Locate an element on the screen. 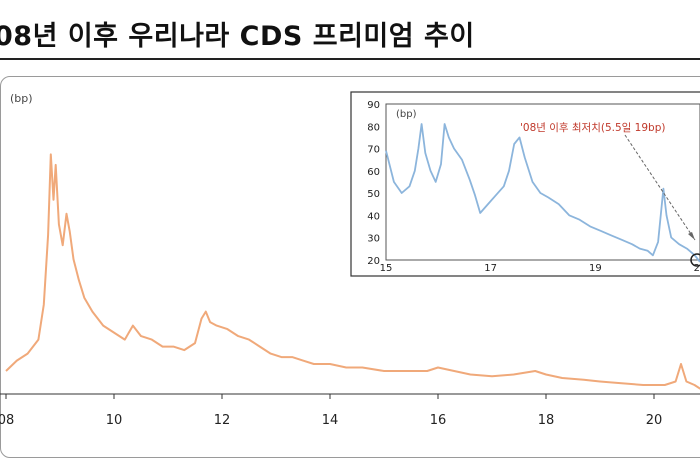 The height and width of the screenshot is (458, 700). inset-y-ticks: 20 30 40 50 60 70 80 90 is located at coordinates (373, 183).